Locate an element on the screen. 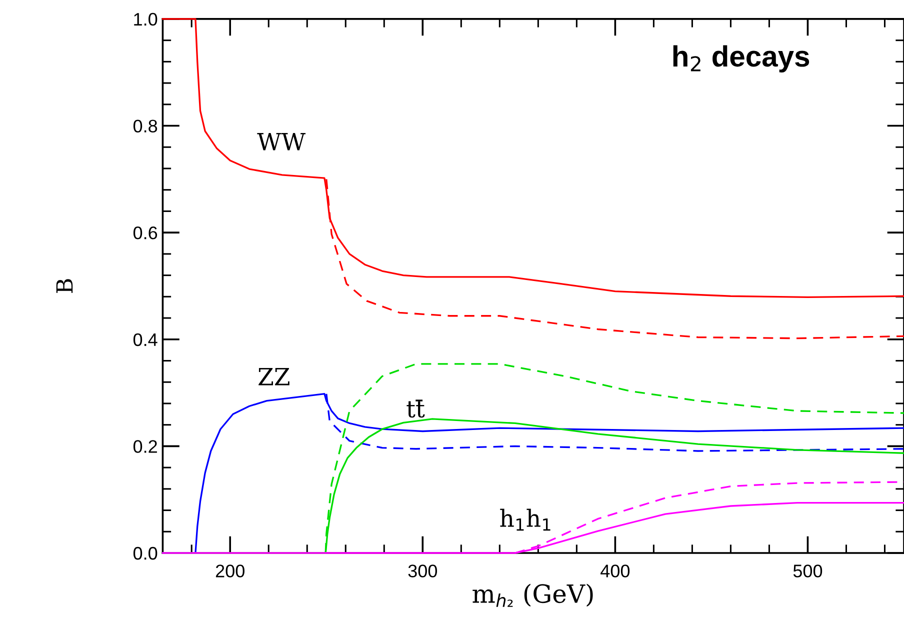 The image size is (904, 632). y-tick-label: 0.6 is located at coordinates (145, 233).